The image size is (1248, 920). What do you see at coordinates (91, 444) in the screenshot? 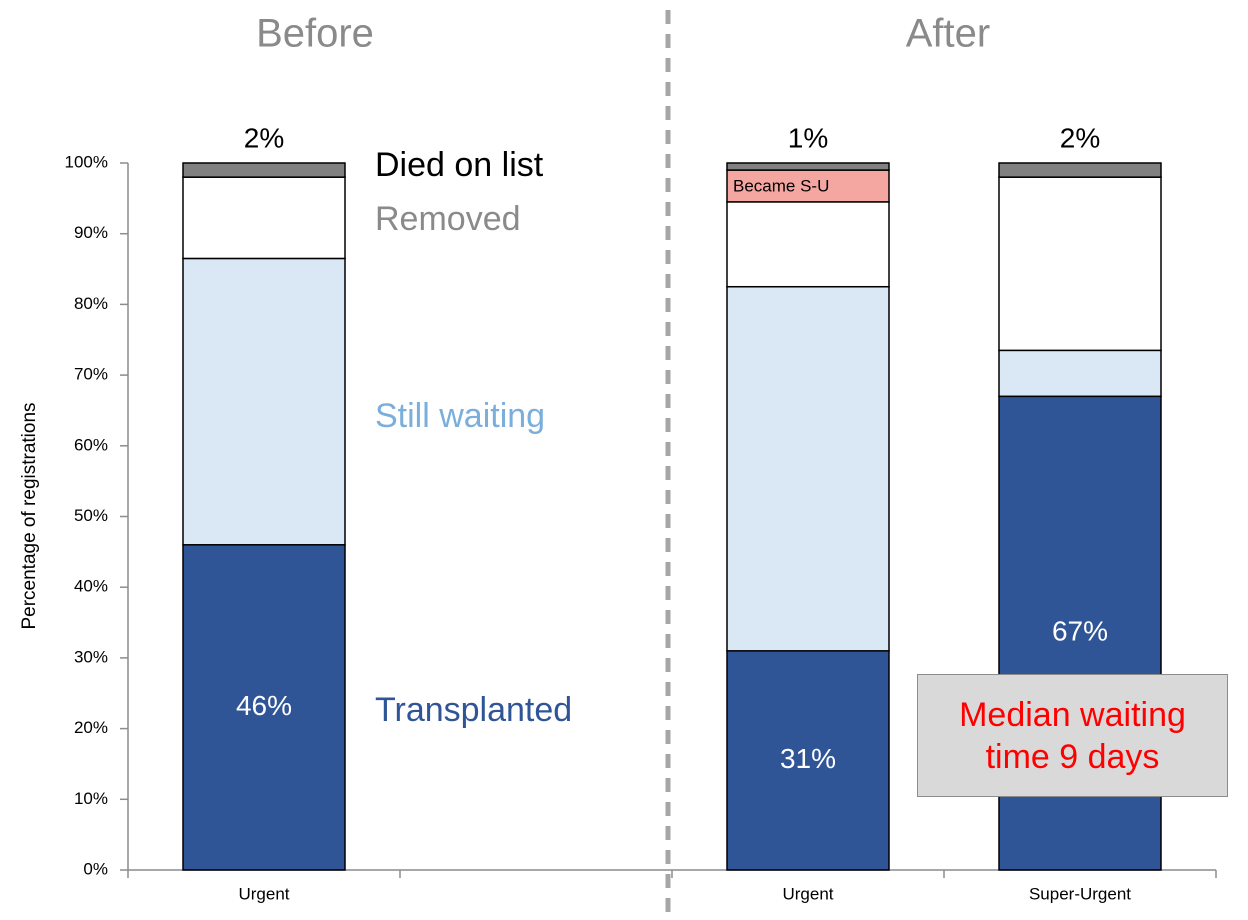
I see `y-tick-label: 60%` at bounding box center [91, 444].